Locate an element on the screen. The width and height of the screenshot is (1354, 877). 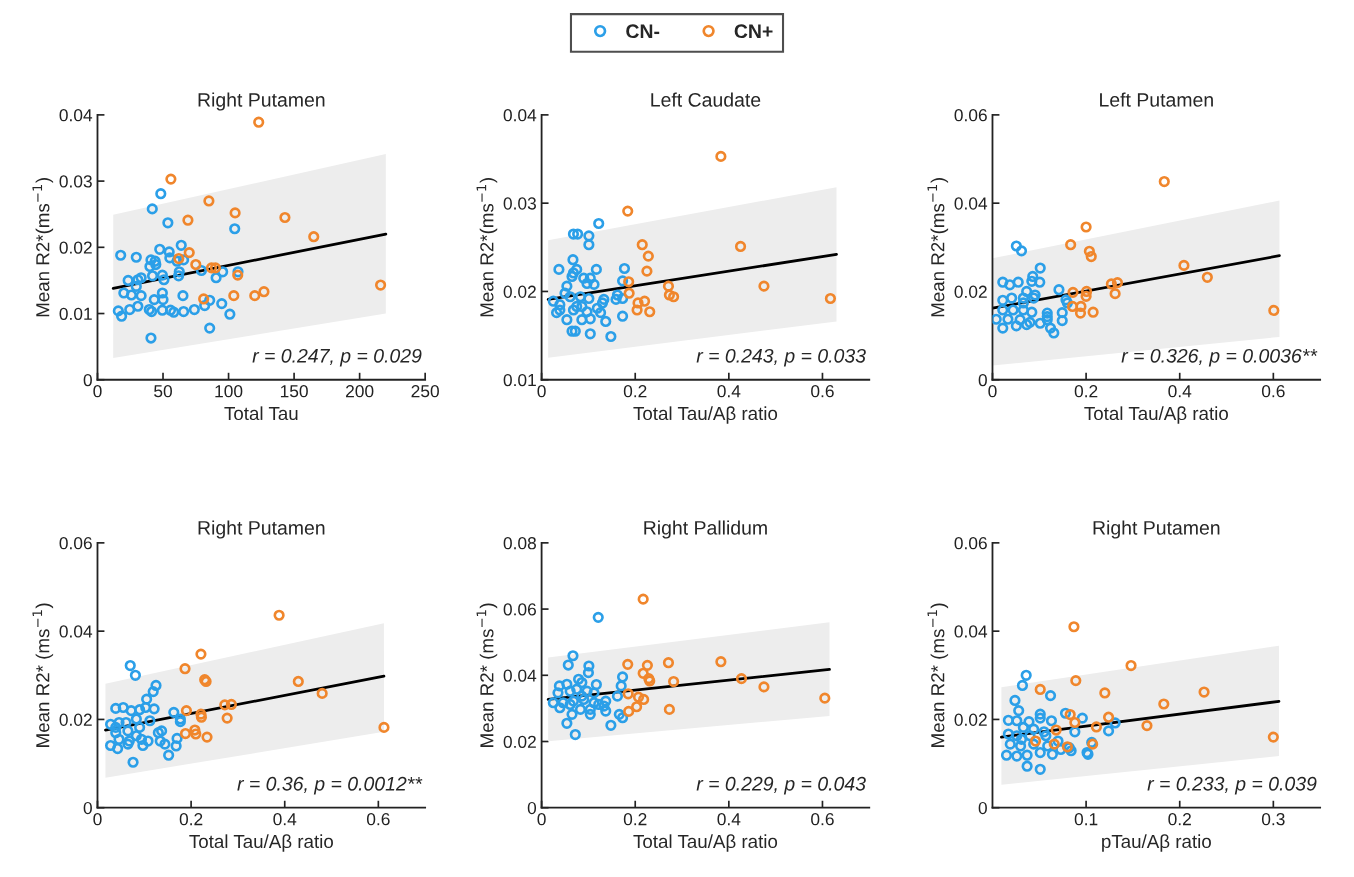
annotation: r = 0.229, p = 0.043 is located at coordinates (781, 785).